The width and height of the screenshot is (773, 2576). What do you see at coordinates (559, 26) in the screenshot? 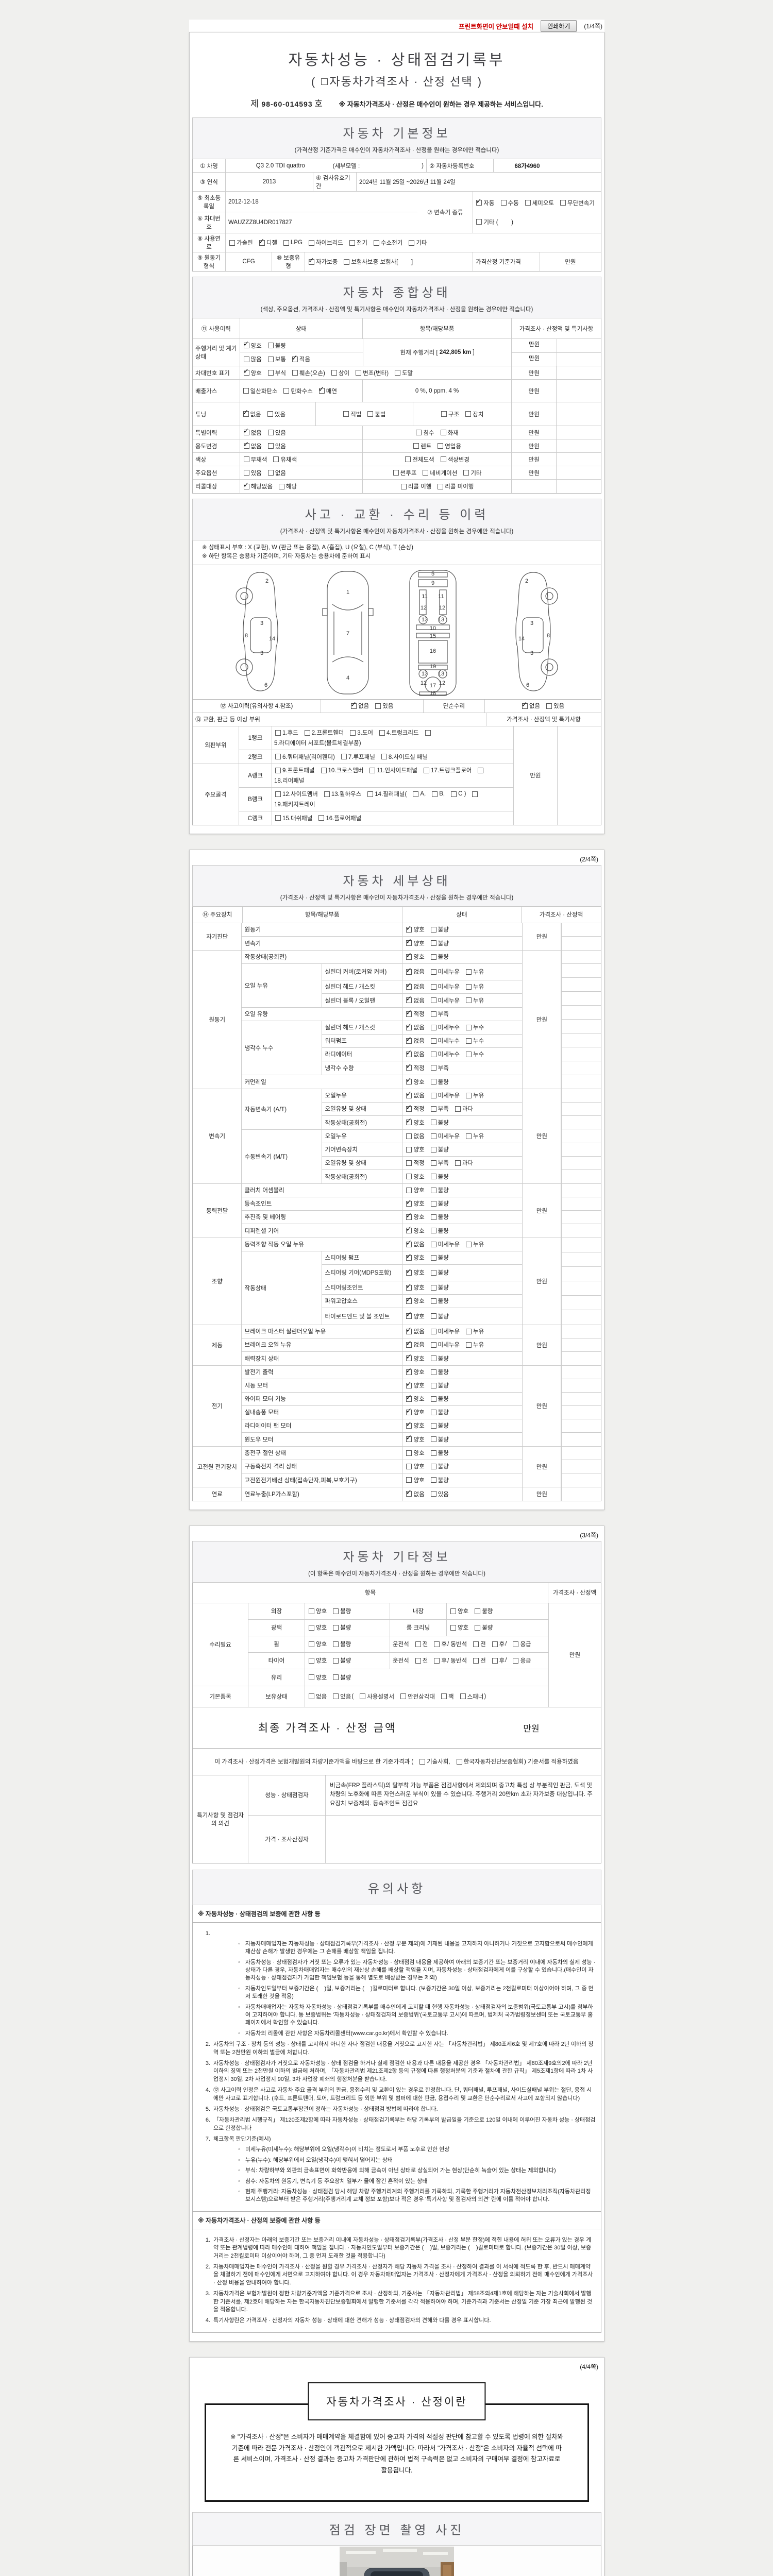
I see `print-button: 인쇄하기` at bounding box center [559, 26].